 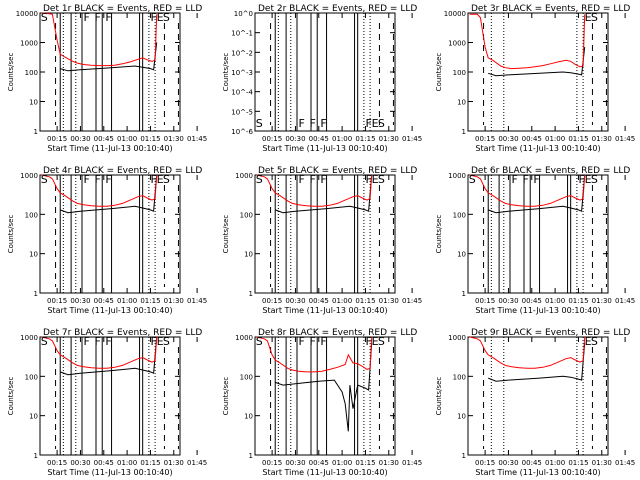 I want to click on y-tick-label: 10^-6, so click(x=242, y=132).